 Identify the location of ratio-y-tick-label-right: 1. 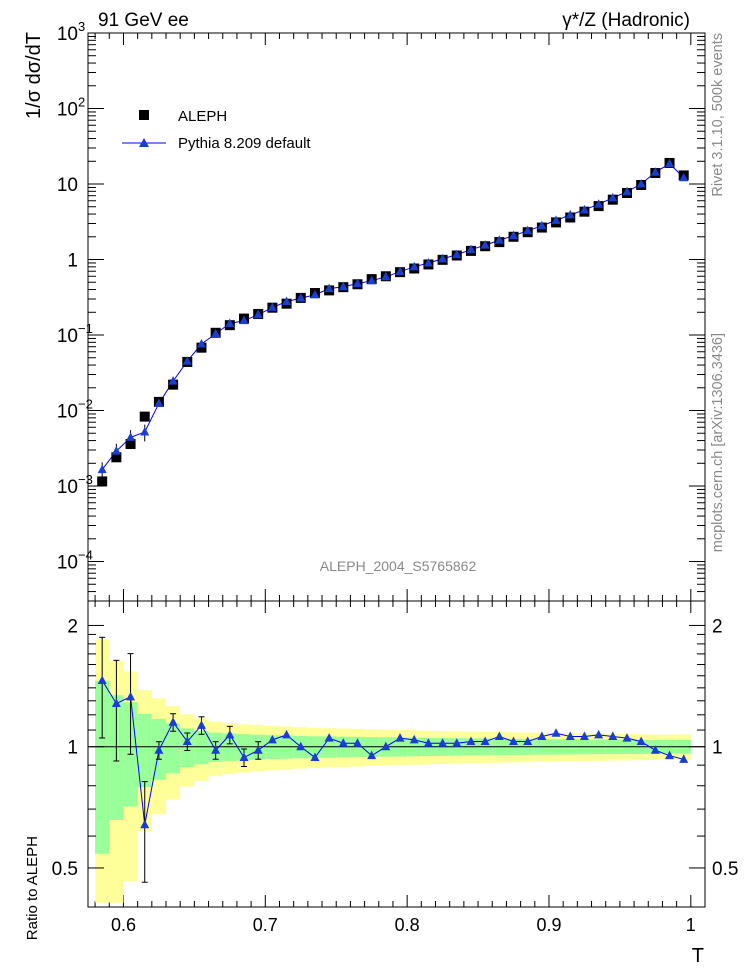
(717, 748).